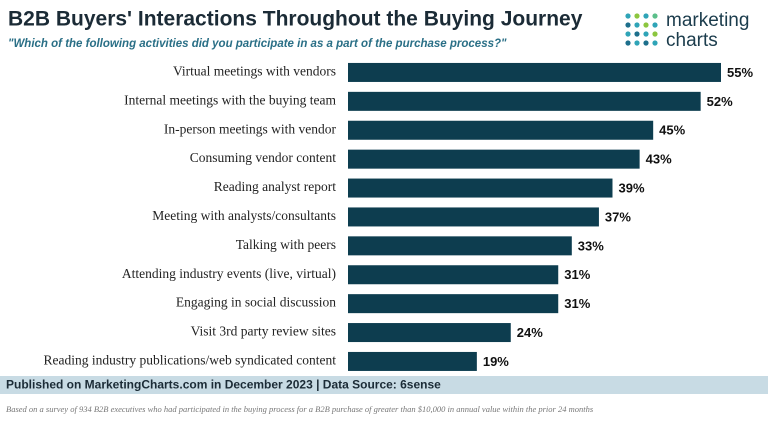 The width and height of the screenshot is (768, 427). I want to click on value-label: 37%, so click(618, 216).